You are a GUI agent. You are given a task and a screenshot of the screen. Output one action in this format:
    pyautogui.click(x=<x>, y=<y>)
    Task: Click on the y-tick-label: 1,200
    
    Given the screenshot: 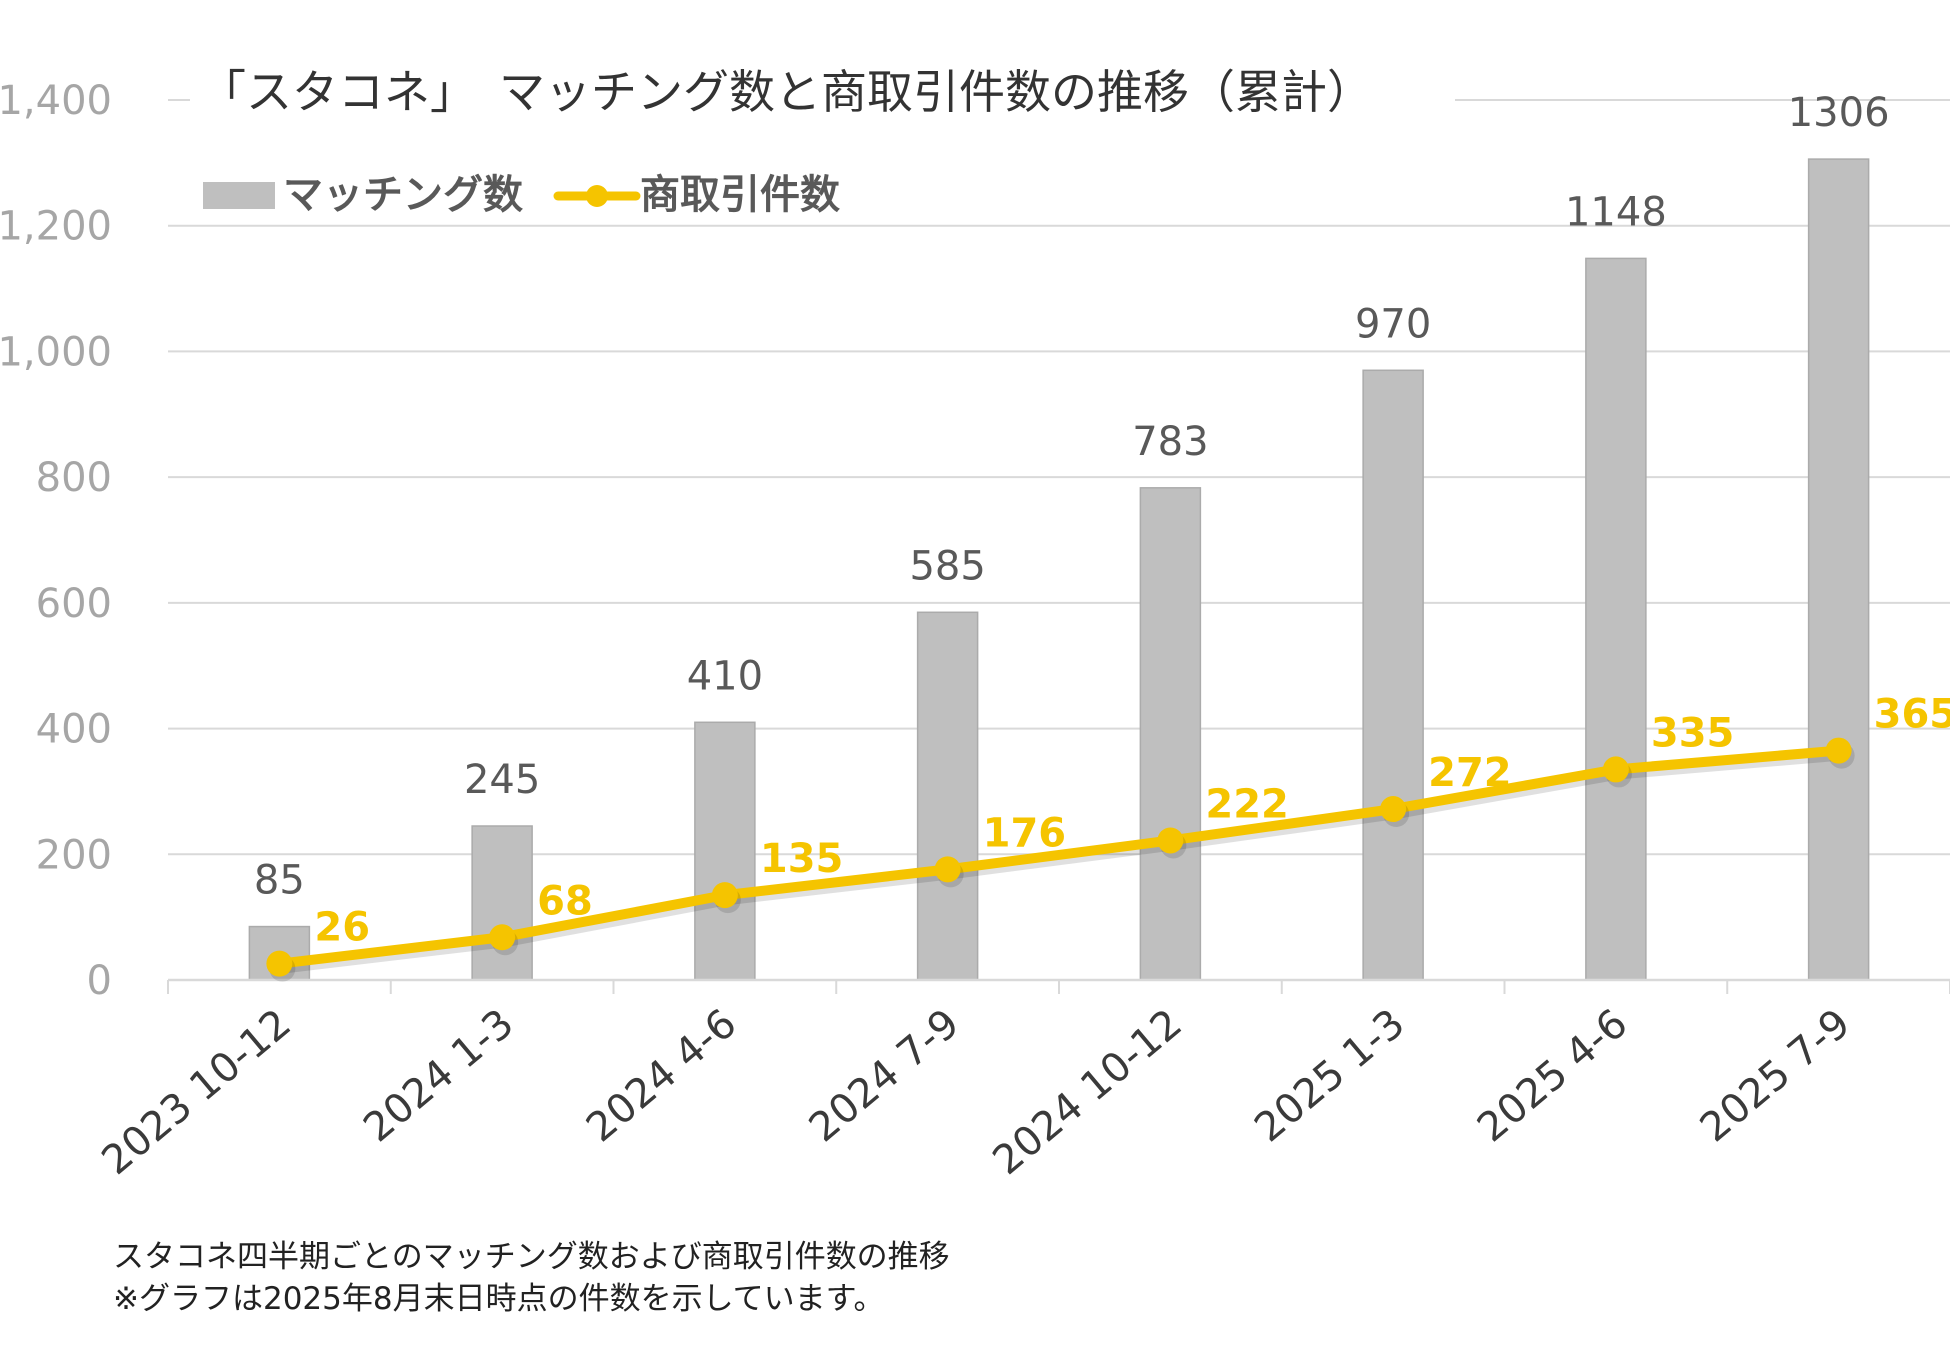 What is the action you would take?
    pyautogui.click(x=56, y=227)
    